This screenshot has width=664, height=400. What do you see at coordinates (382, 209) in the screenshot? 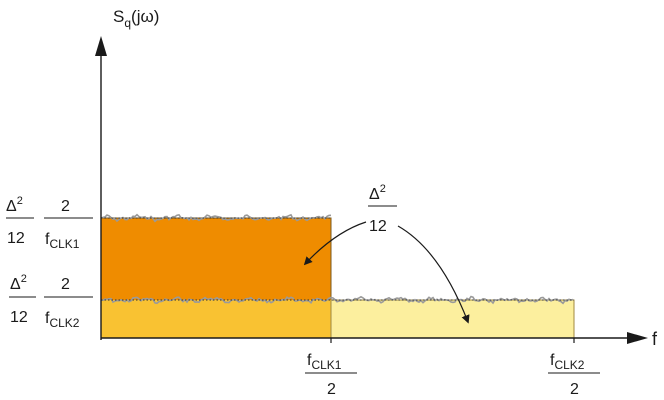
I see `annotation-label: Δ2 12` at bounding box center [382, 209].